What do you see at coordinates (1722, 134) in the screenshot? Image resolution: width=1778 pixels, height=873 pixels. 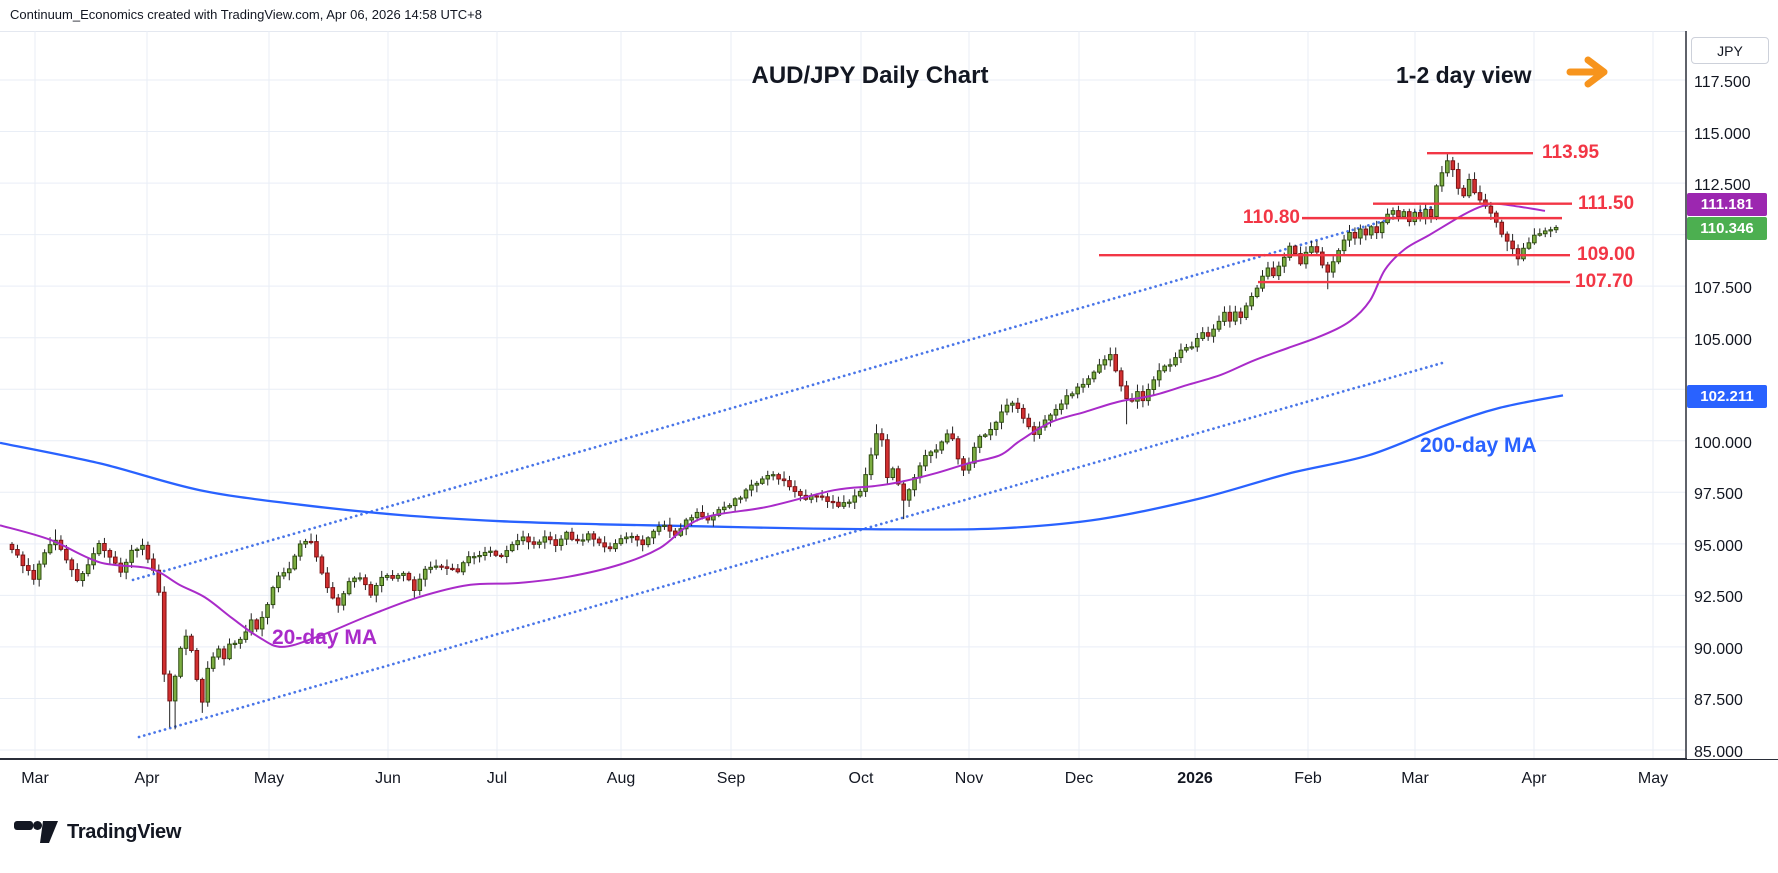 I see `price-tick: 115.000` at bounding box center [1722, 134].